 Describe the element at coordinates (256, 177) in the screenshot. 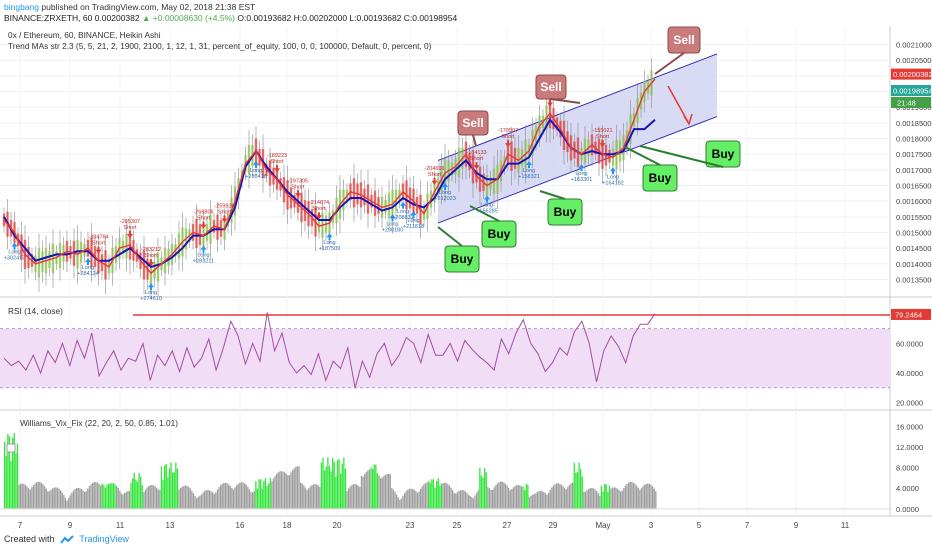

I see `signal-value: +280418` at that location.